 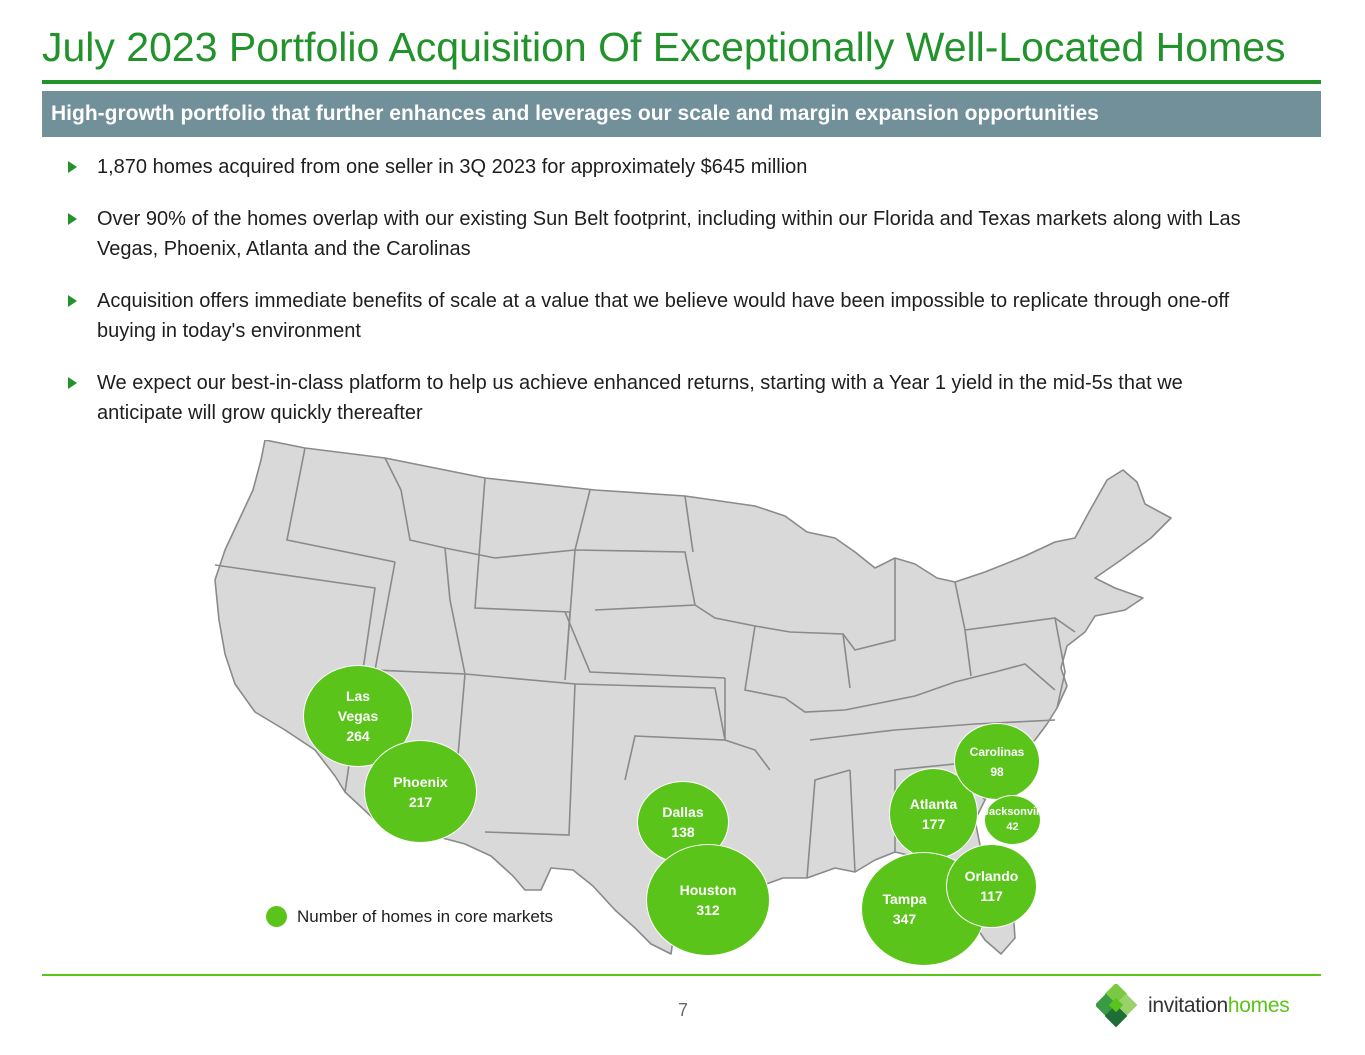 What do you see at coordinates (682, 1010) in the screenshot?
I see `page-number: 7` at bounding box center [682, 1010].